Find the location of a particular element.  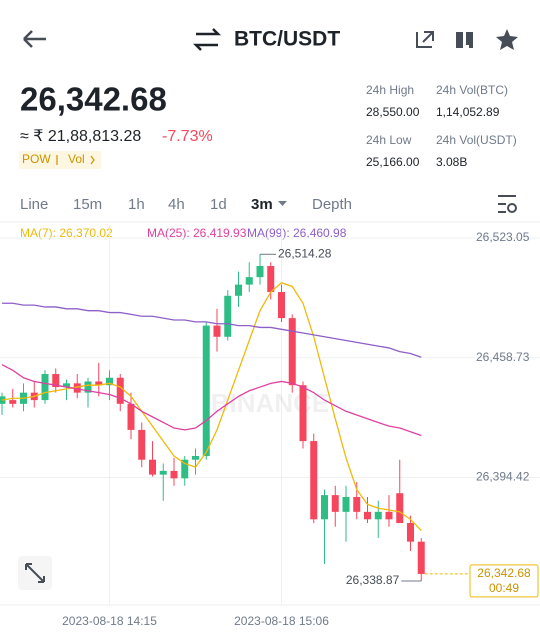

settings-gear is located at coordinates (512, 208).